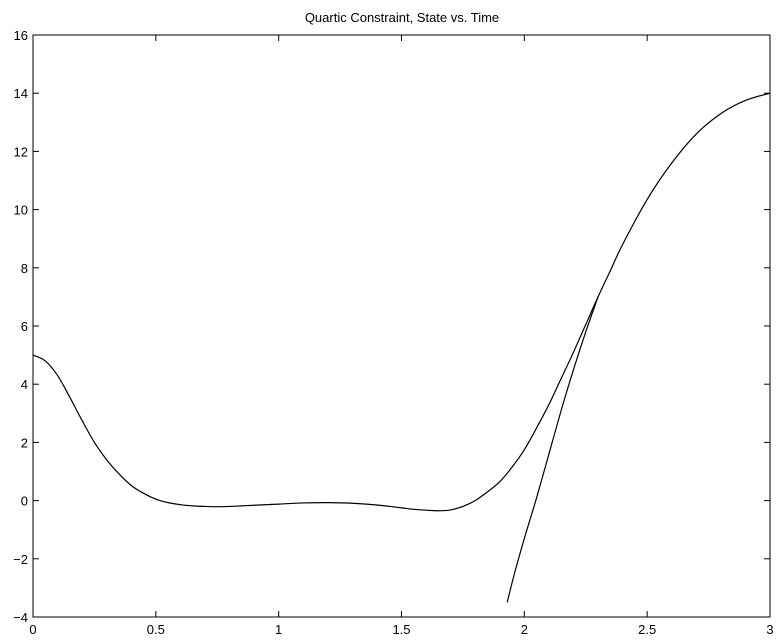 The width and height of the screenshot is (777, 643). Describe the element at coordinates (524, 629) in the screenshot. I see `x-tick-label: 2` at that location.